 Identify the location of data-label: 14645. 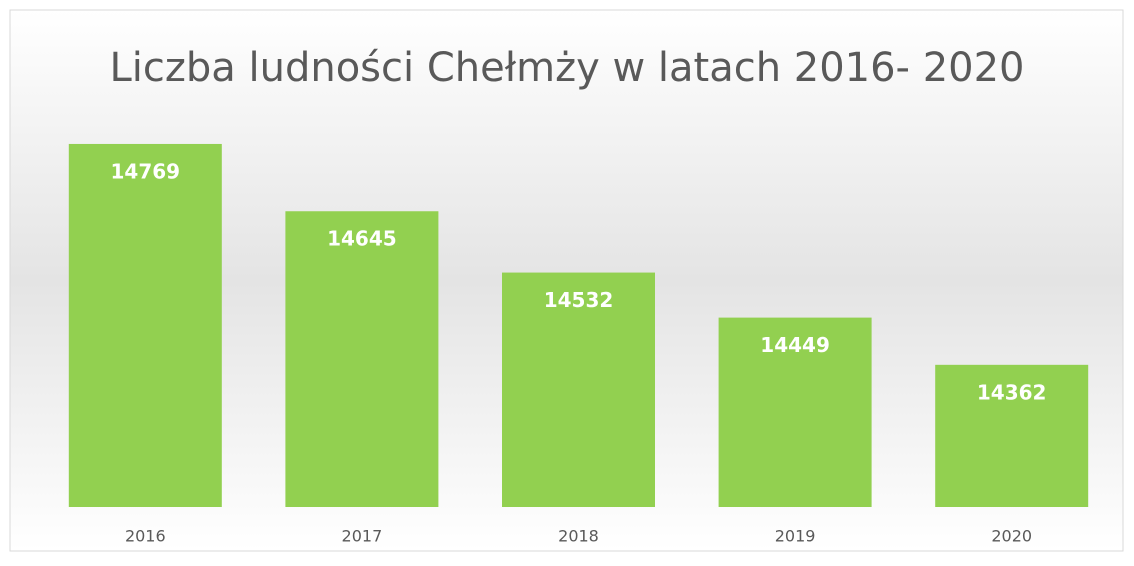
(362, 239).